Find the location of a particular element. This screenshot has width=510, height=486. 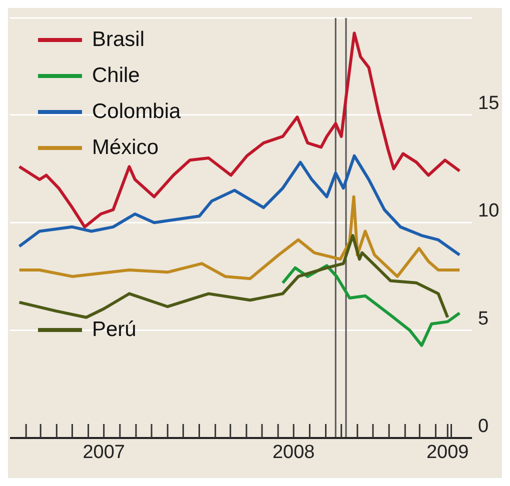

x-tick-label: 2007 is located at coordinates (103, 452).